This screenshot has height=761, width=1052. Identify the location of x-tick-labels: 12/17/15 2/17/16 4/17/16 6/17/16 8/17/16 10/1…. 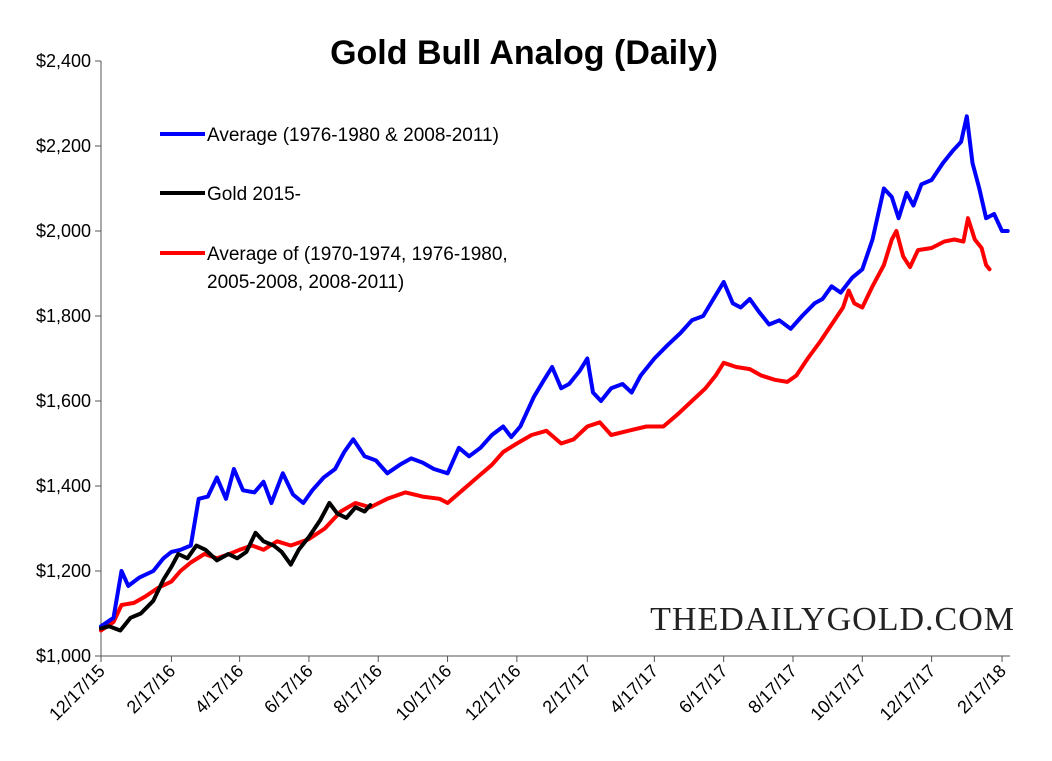
(527, 693).